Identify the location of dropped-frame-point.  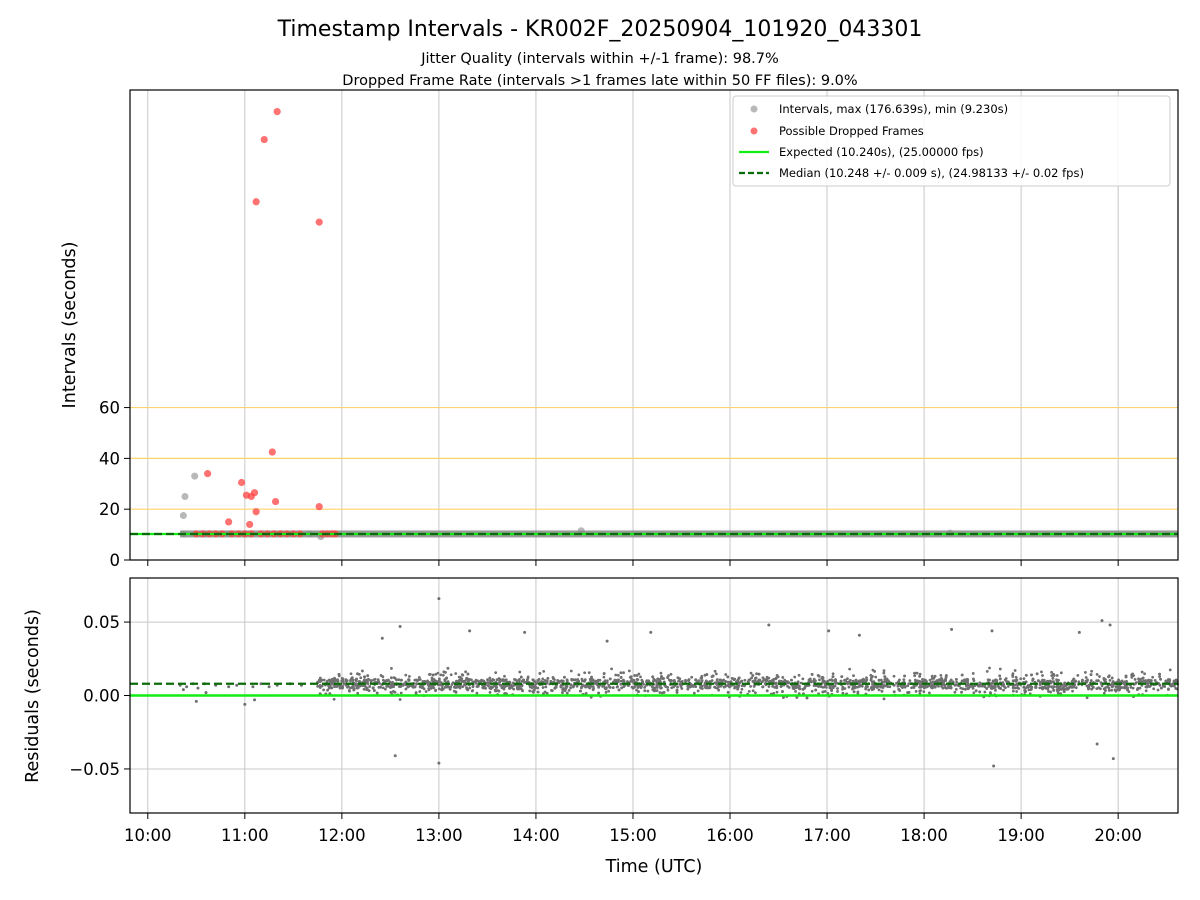
(208, 474).